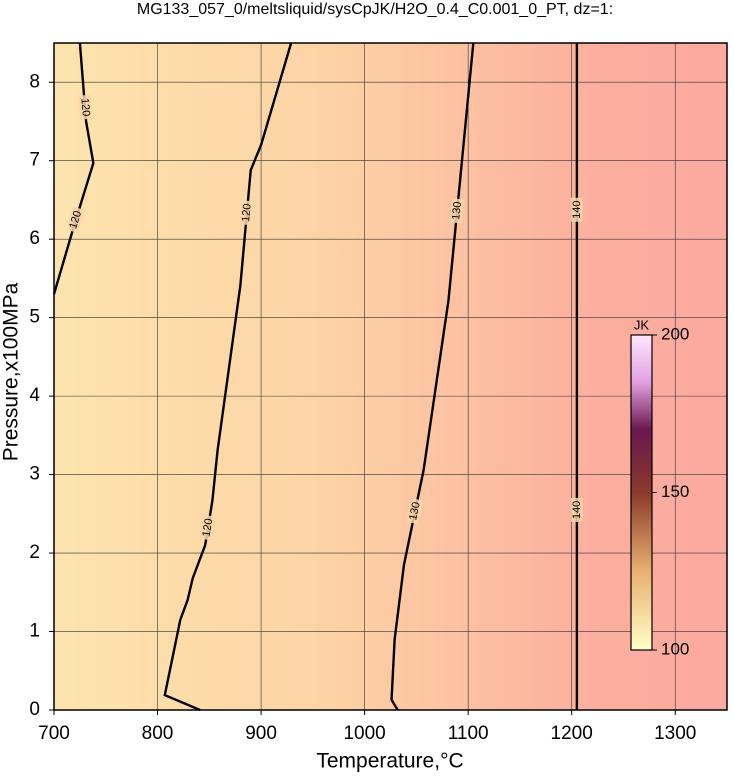  I want to click on y-tick-label: 1, so click(34, 631).